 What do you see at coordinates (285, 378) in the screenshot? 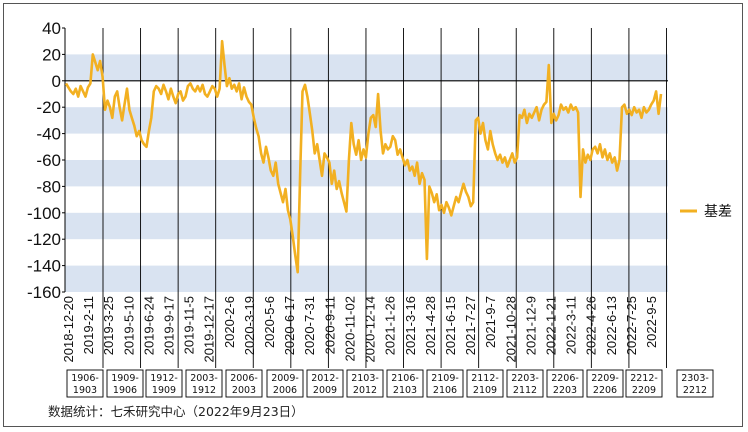
I see `contract-label-top: 2009-` at bounding box center [285, 378].